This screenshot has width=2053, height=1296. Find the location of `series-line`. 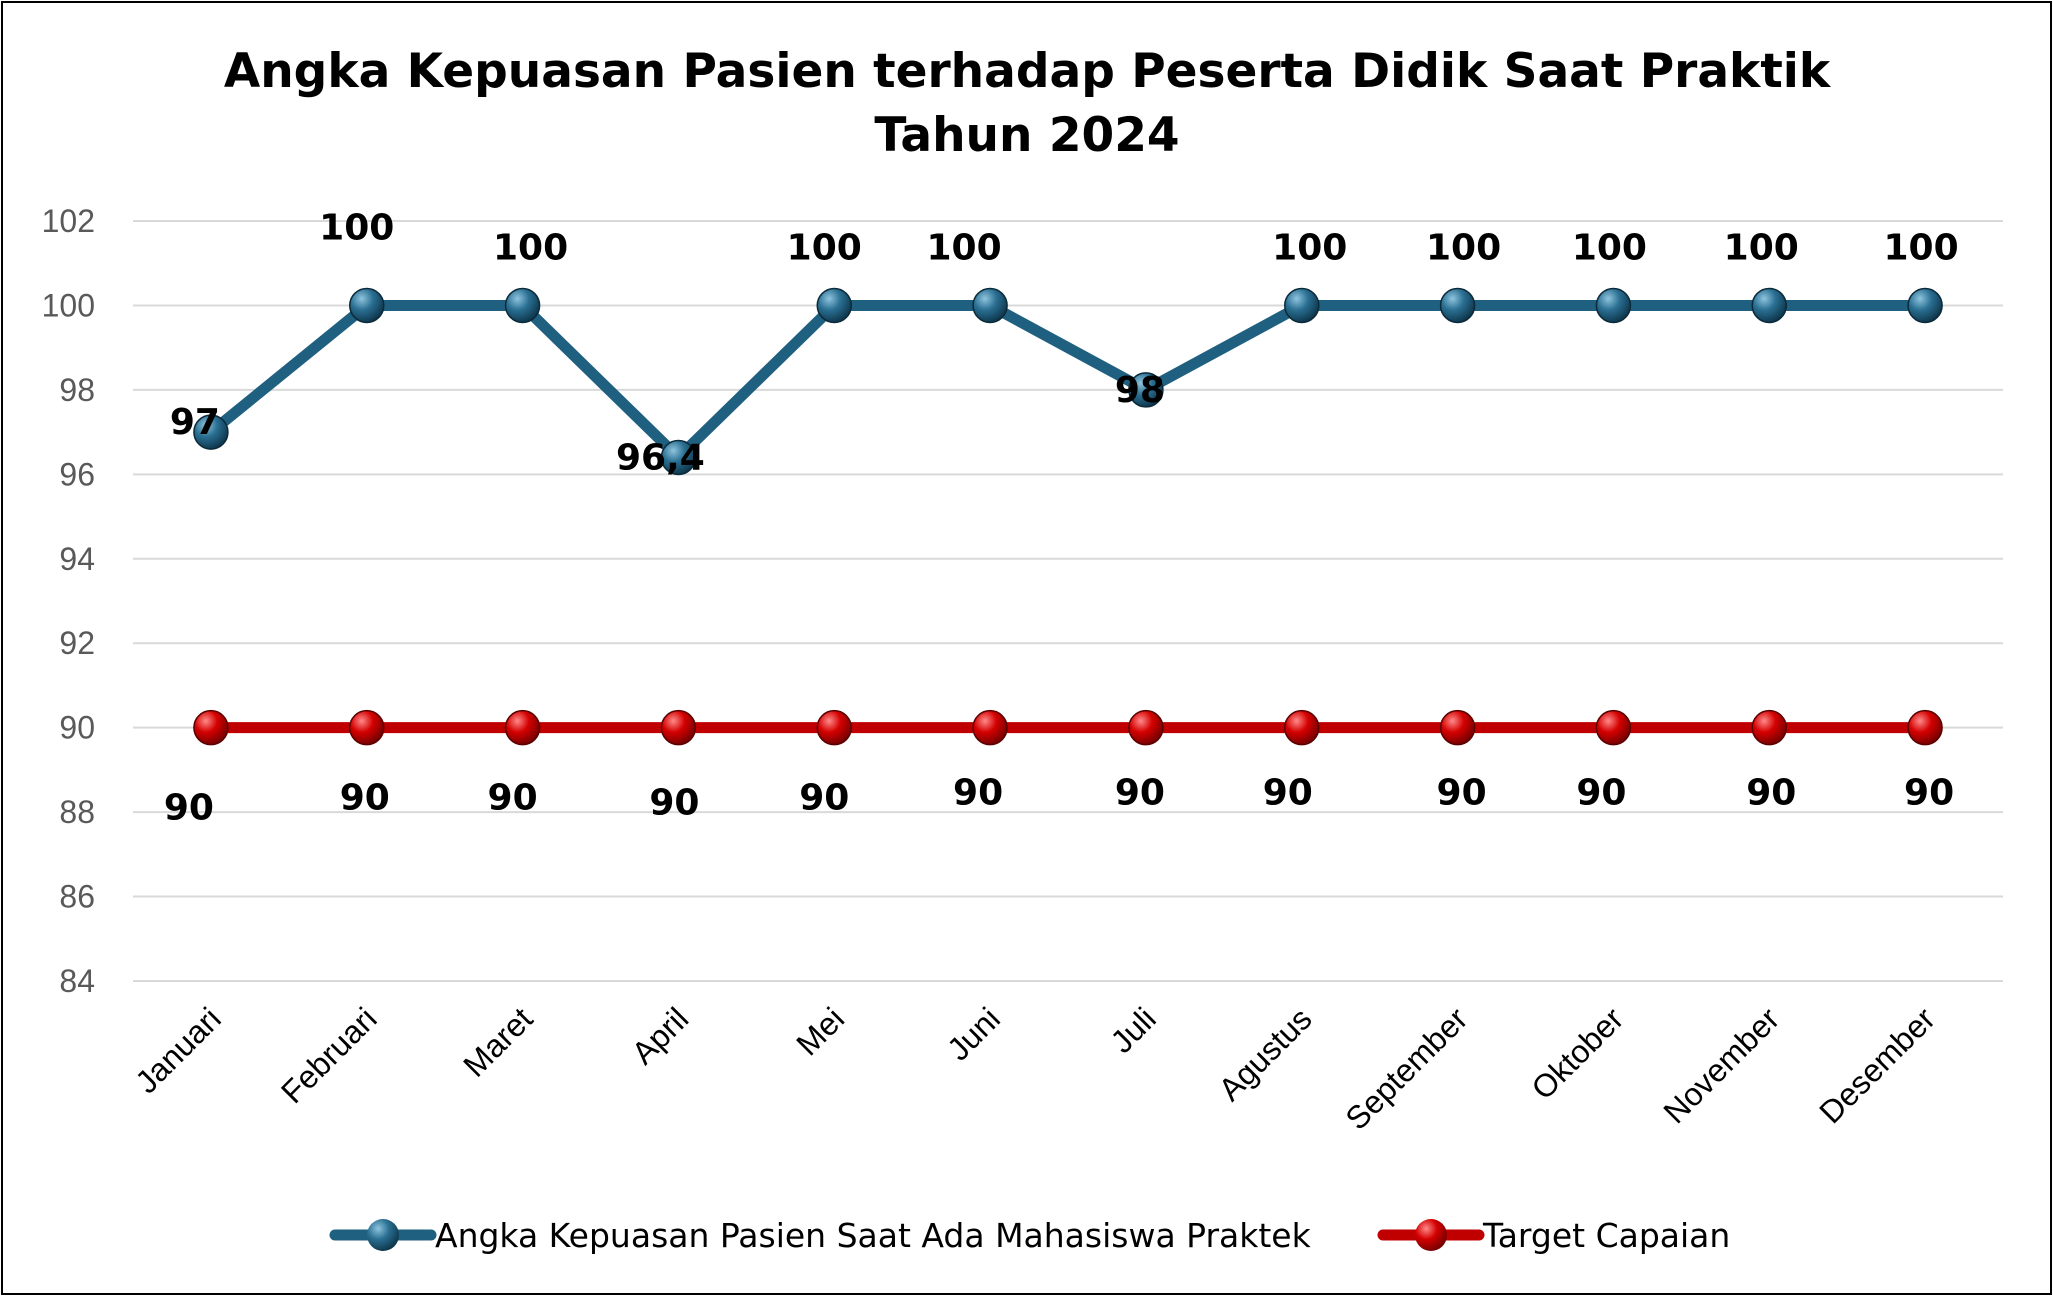

series-line is located at coordinates (1068, 381).